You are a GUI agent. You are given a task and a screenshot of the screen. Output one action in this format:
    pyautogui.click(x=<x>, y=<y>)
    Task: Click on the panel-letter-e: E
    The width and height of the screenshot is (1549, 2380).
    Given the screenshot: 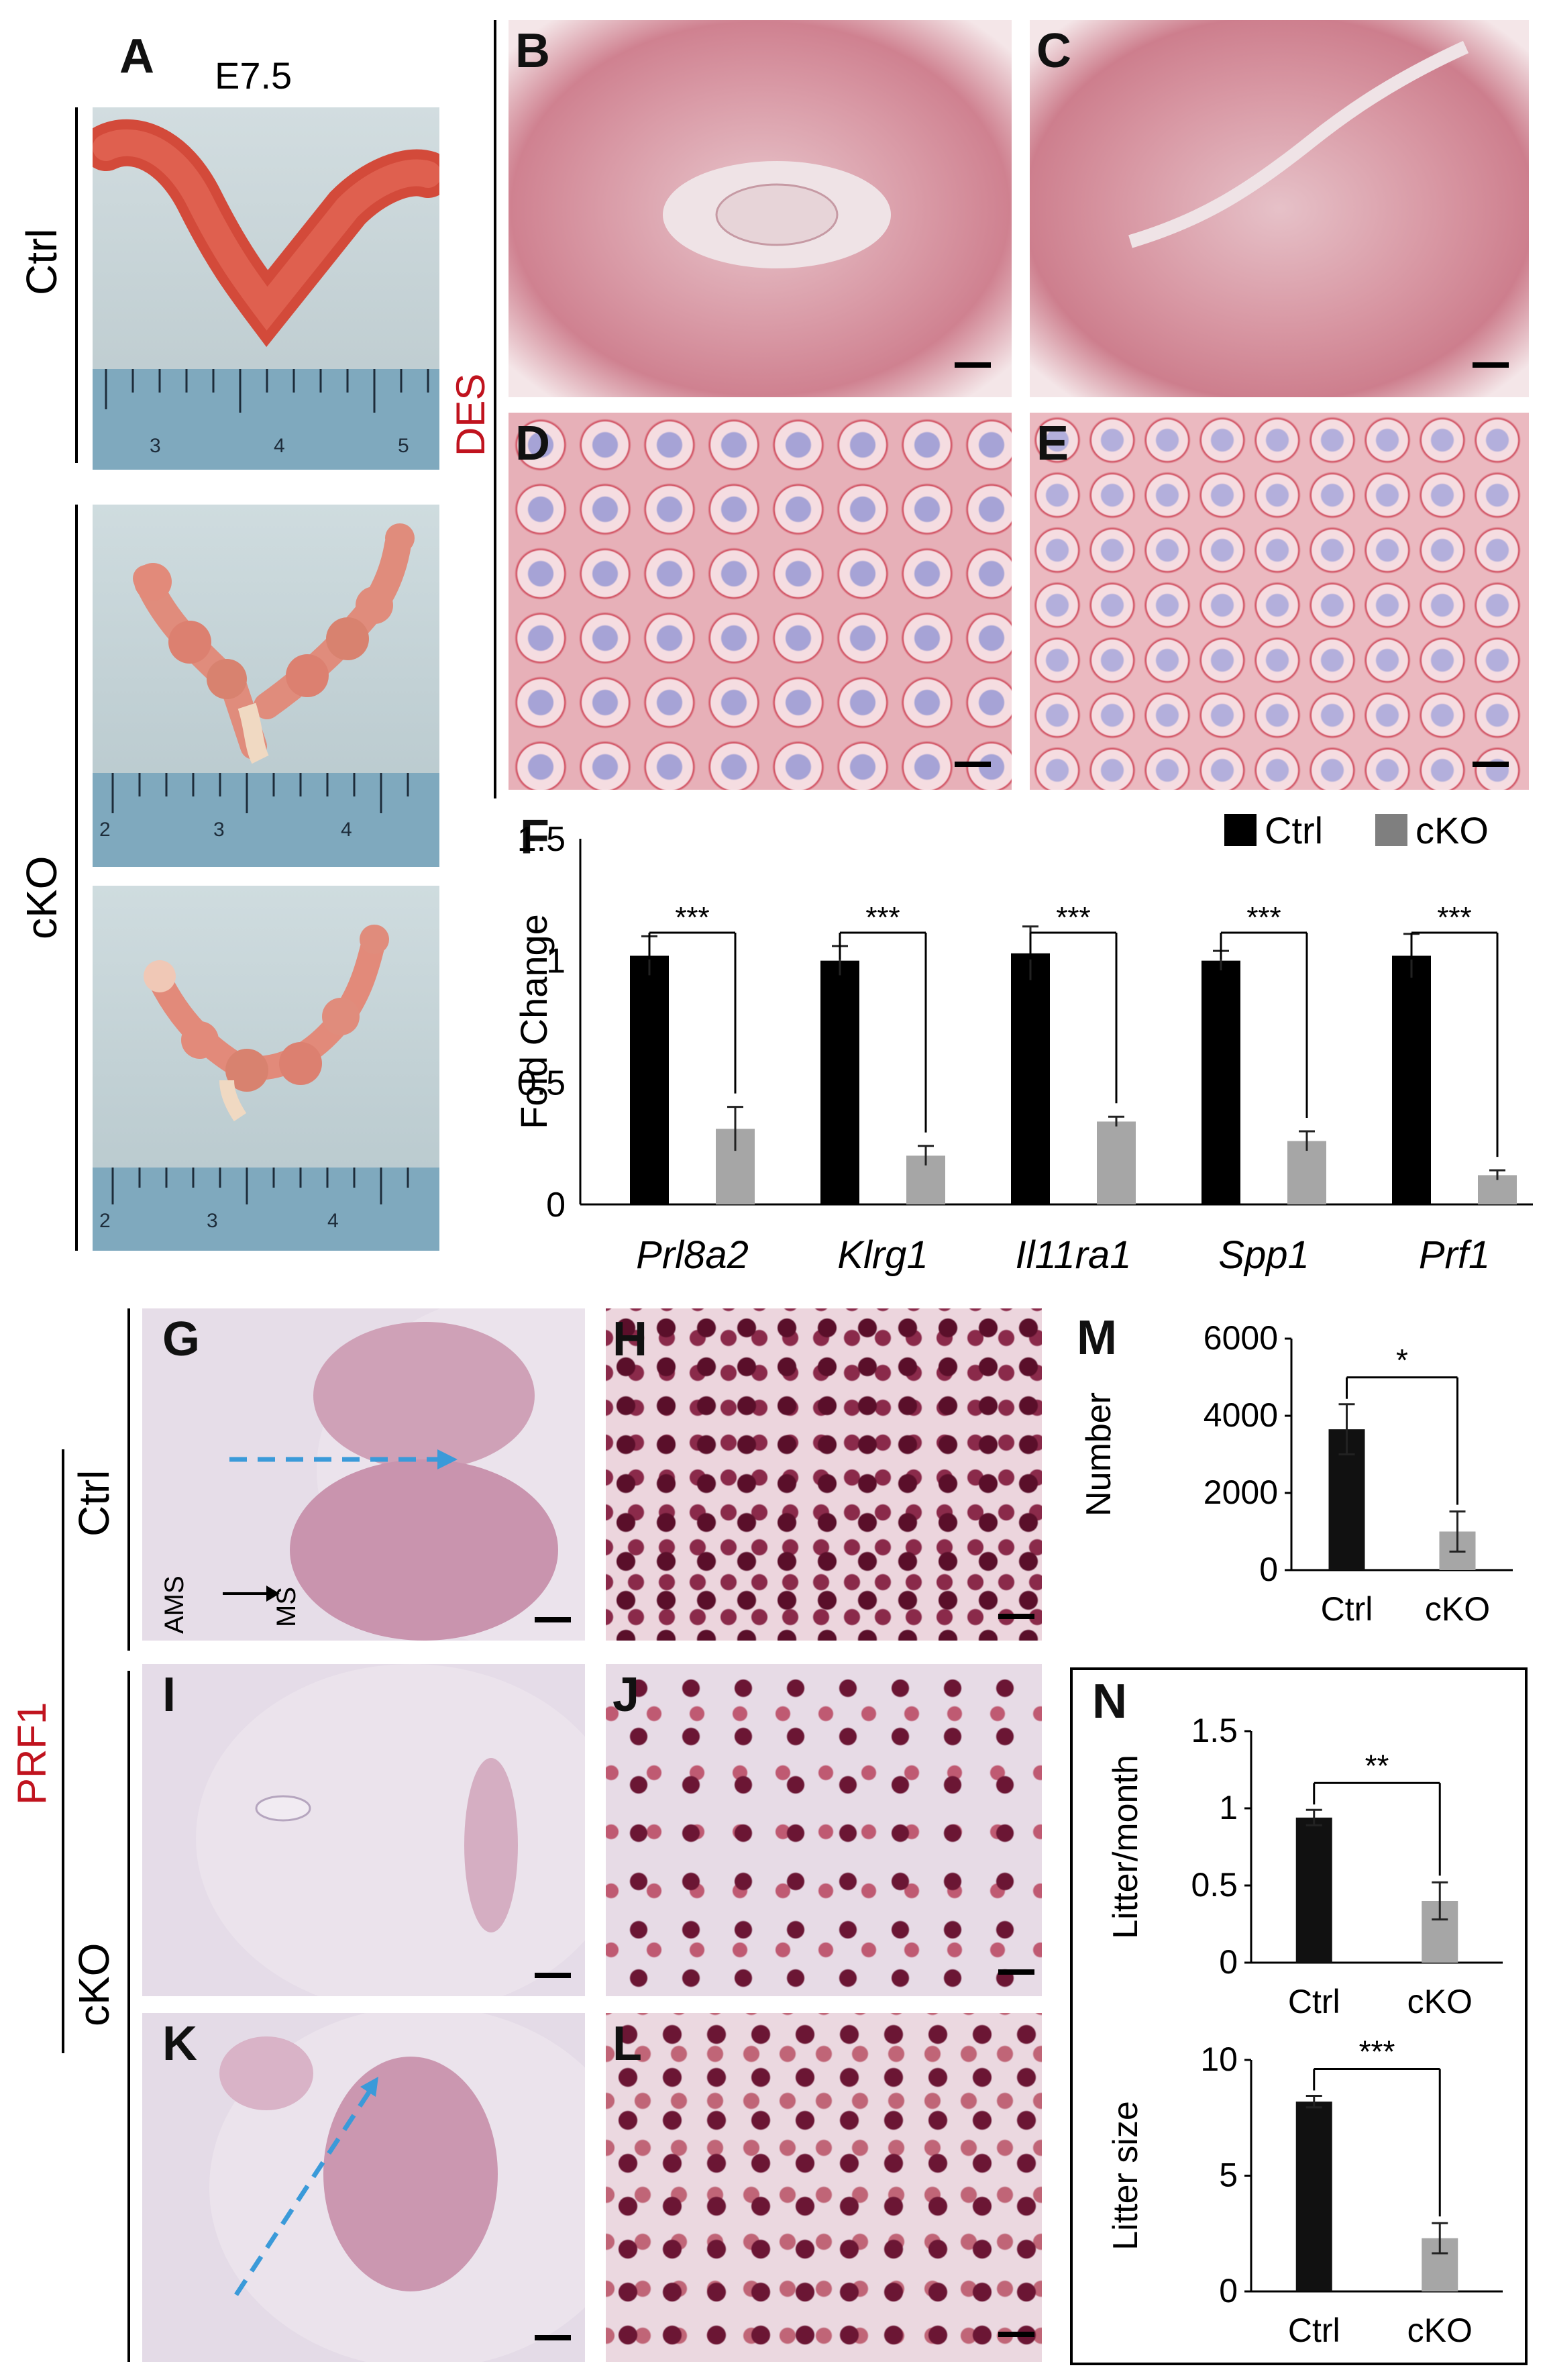 What is the action you would take?
    pyautogui.click(x=1052, y=443)
    